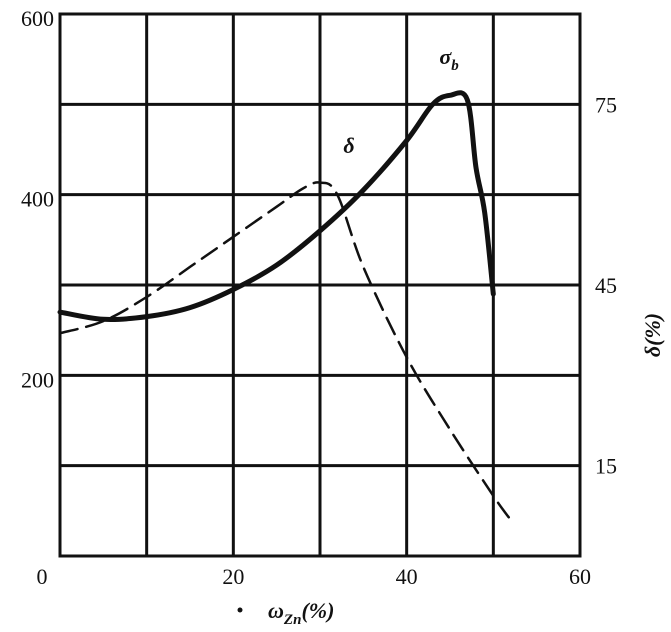 The width and height of the screenshot is (671, 632). Describe the element at coordinates (37, 379) in the screenshot. I see `y-left-tick-label: 200` at that location.